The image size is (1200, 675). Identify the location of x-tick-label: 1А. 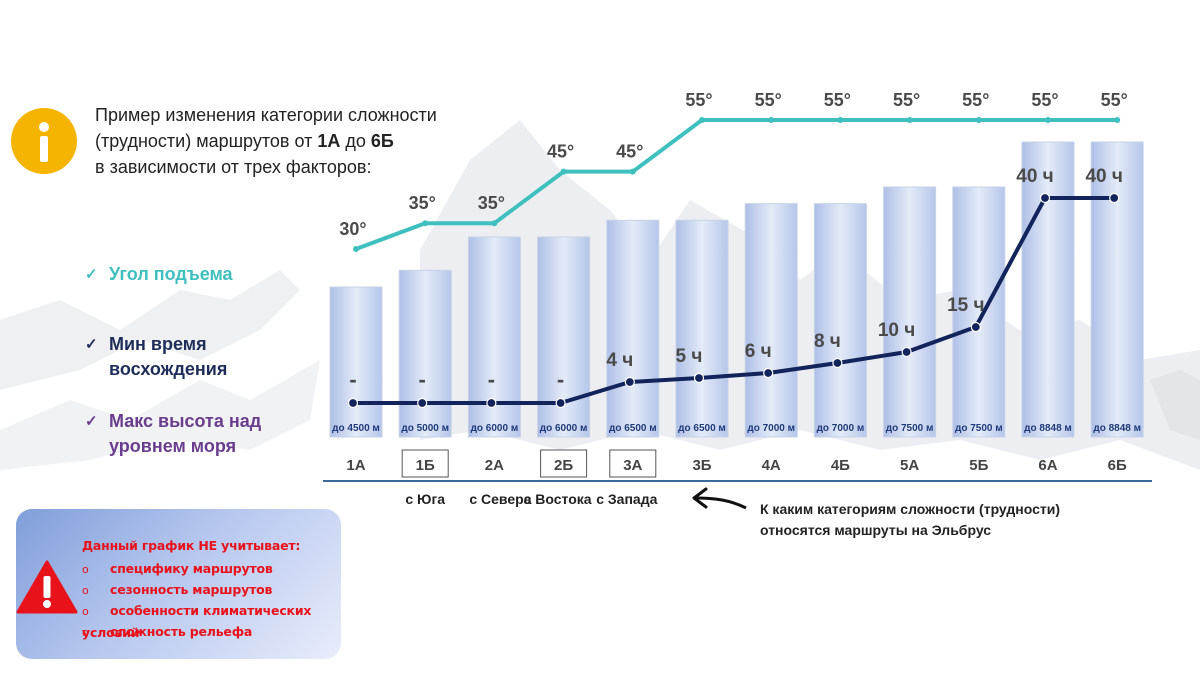
(355, 465).